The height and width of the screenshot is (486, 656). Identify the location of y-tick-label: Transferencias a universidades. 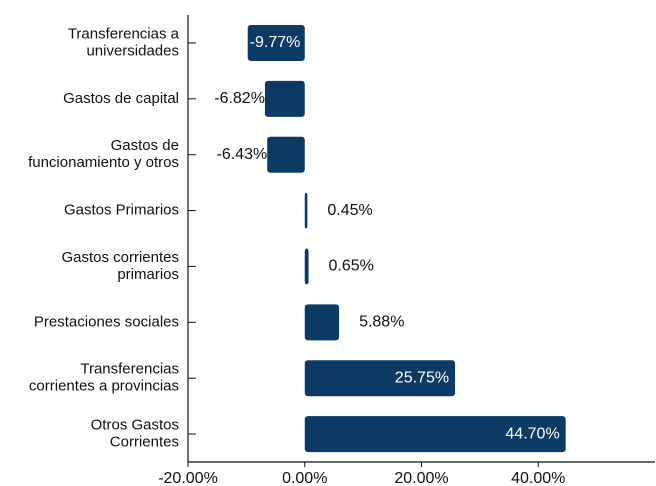
(124, 42).